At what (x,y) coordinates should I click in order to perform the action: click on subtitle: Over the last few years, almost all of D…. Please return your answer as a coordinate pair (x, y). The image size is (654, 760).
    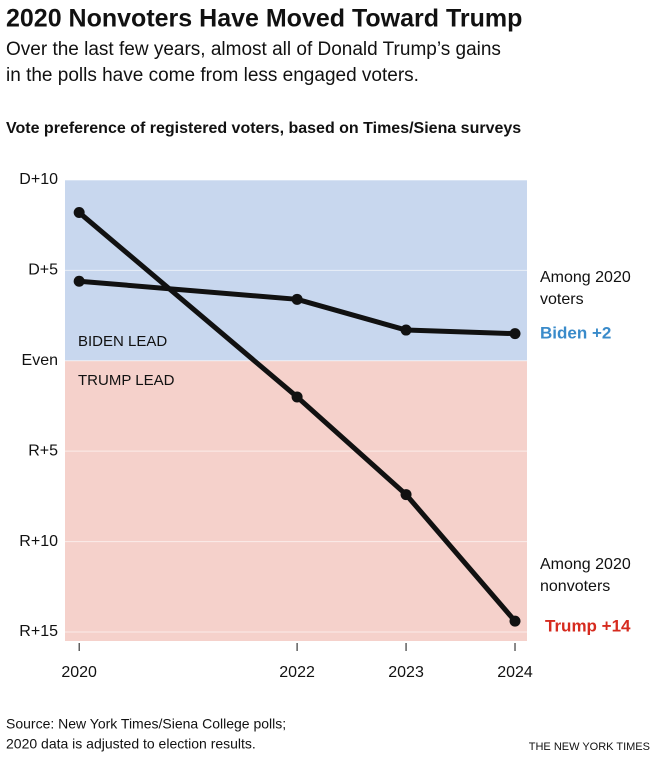
    Looking at the image, I should click on (253, 49).